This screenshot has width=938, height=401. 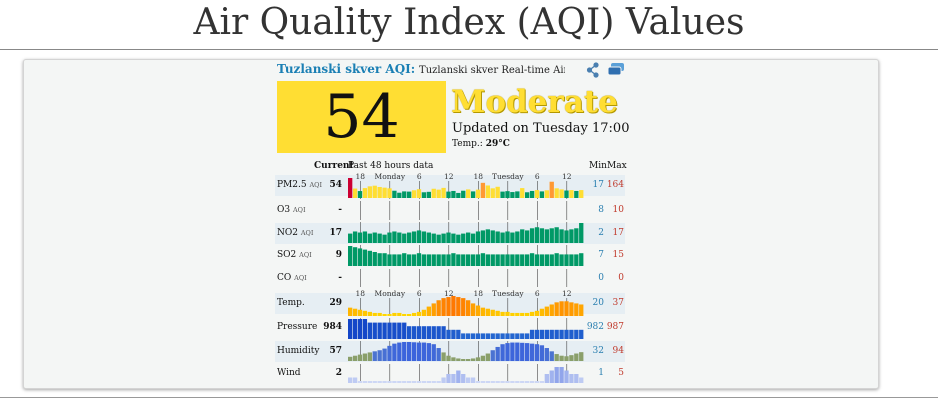 What do you see at coordinates (295, 233) in the screenshot?
I see `row-label: NO2 AQI` at bounding box center [295, 233].